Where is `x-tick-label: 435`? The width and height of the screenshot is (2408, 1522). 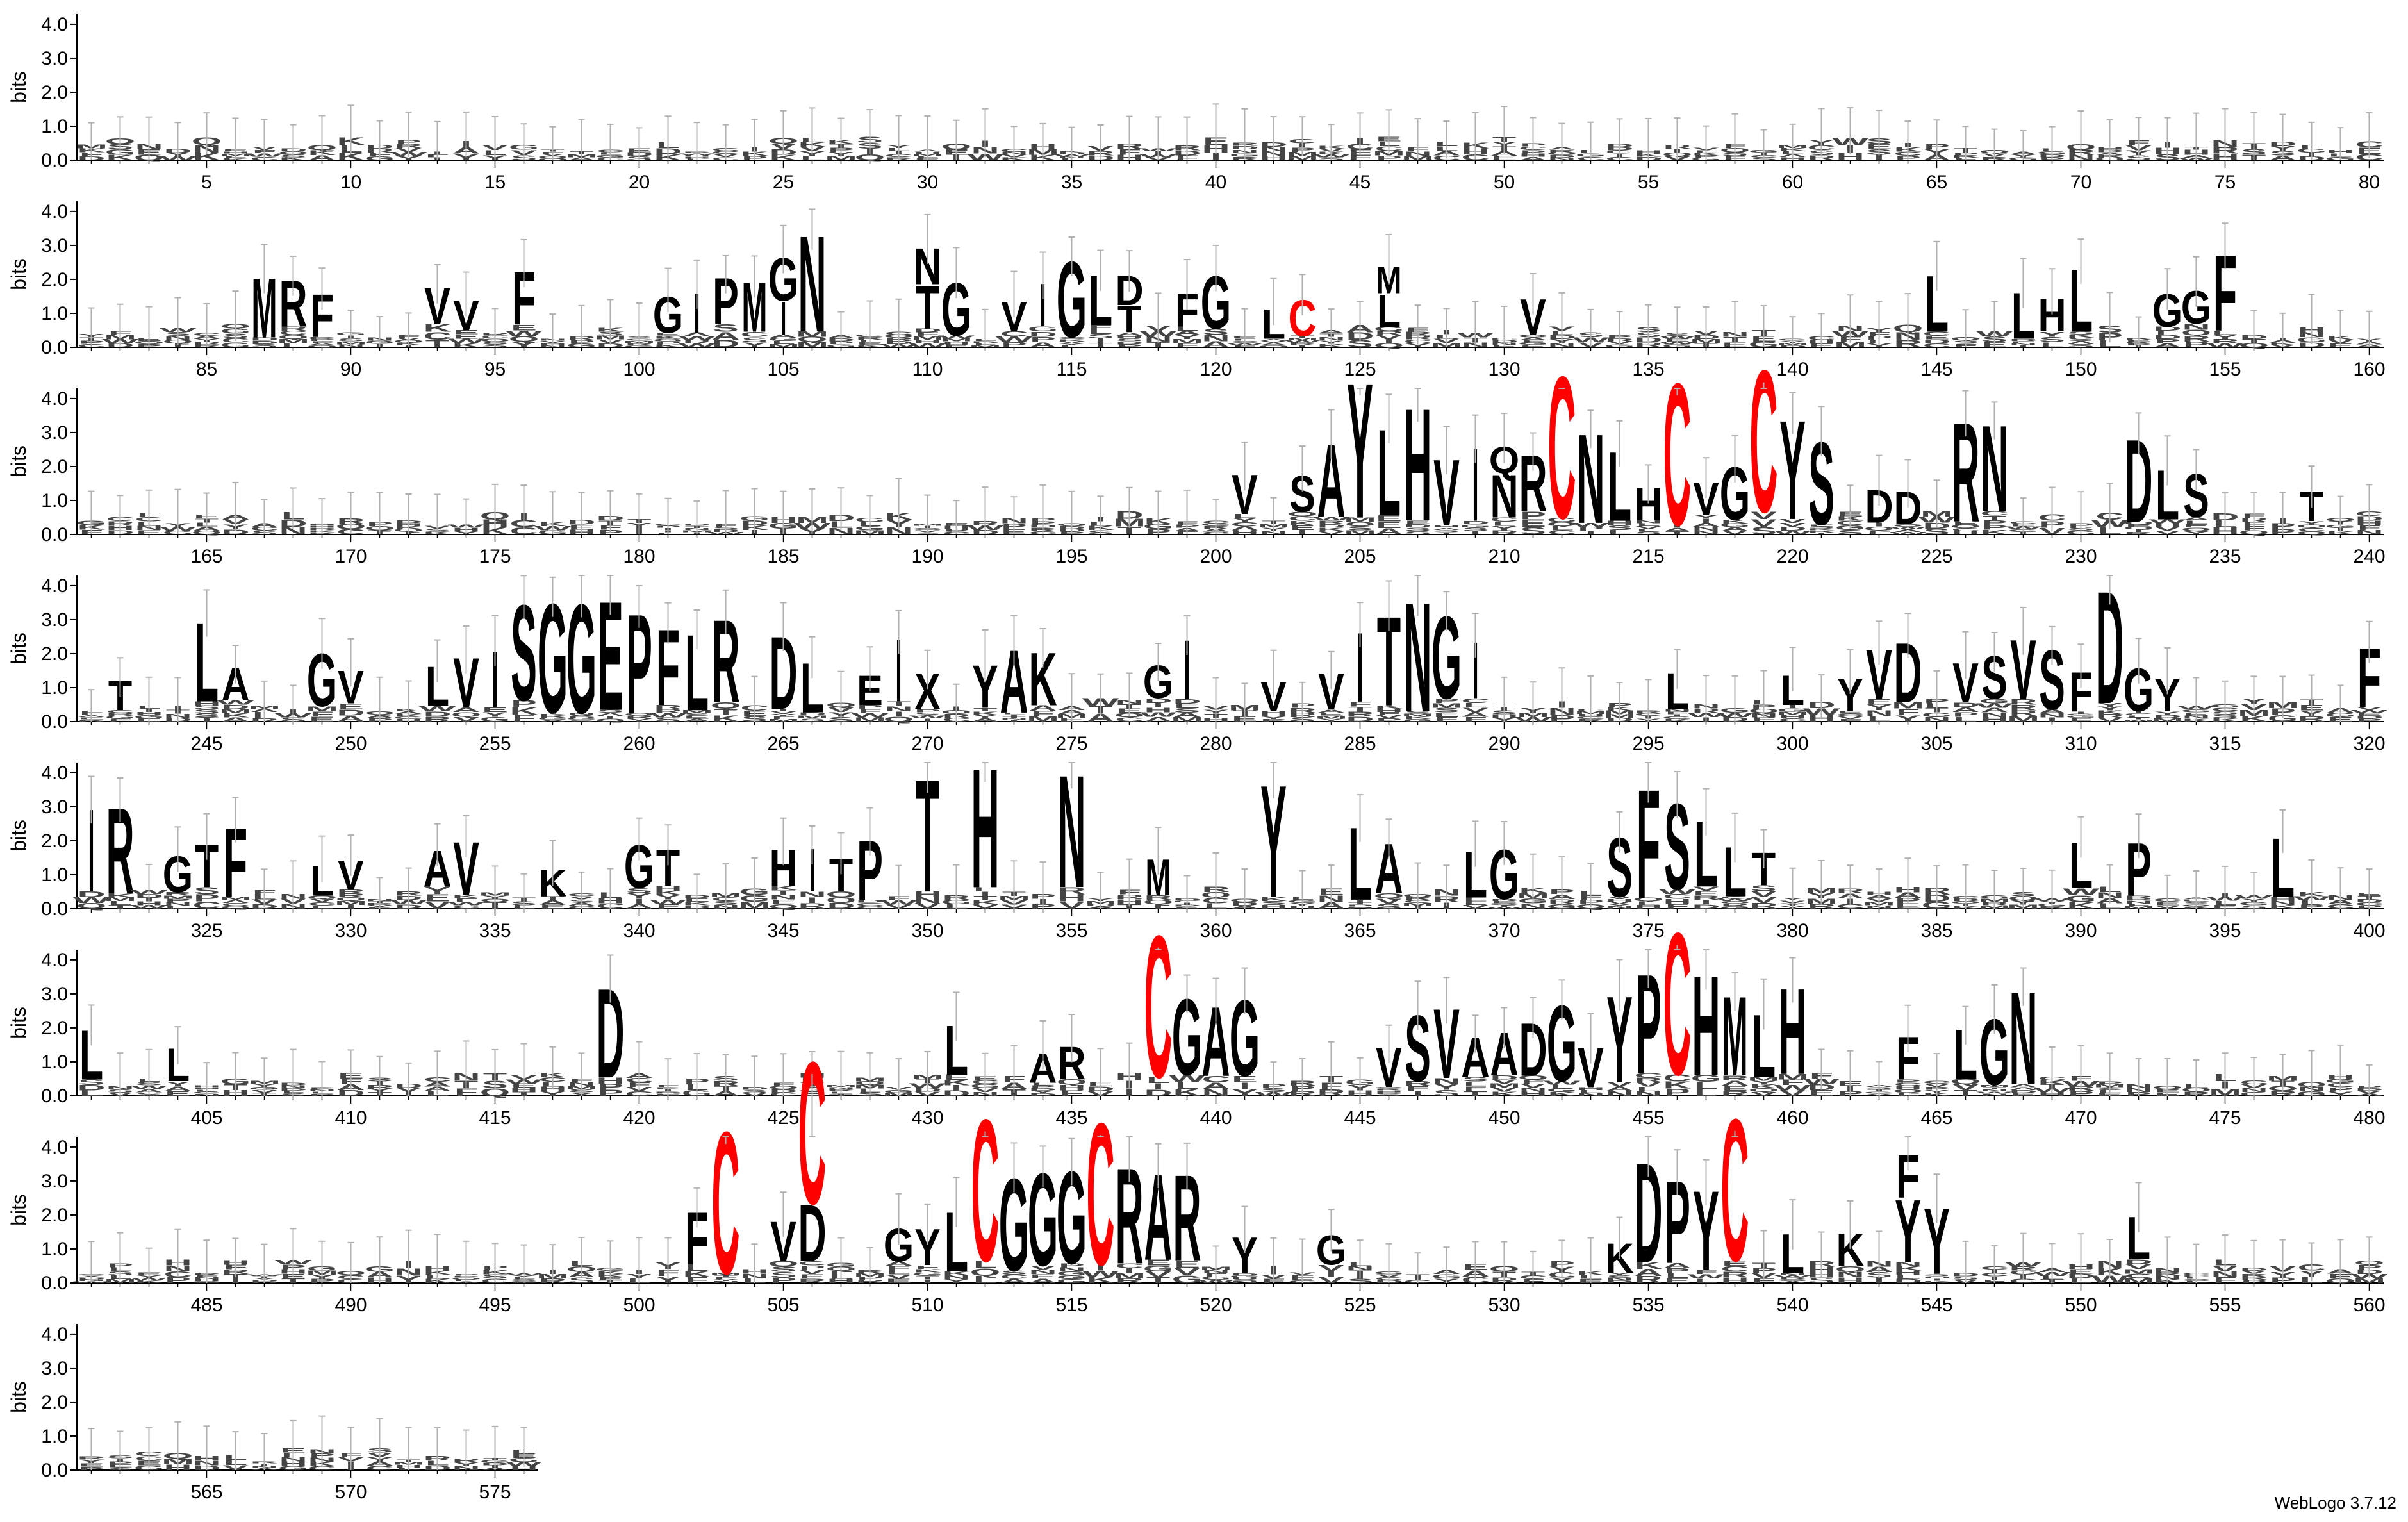
x-tick-label: 435 is located at coordinates (1071, 1118).